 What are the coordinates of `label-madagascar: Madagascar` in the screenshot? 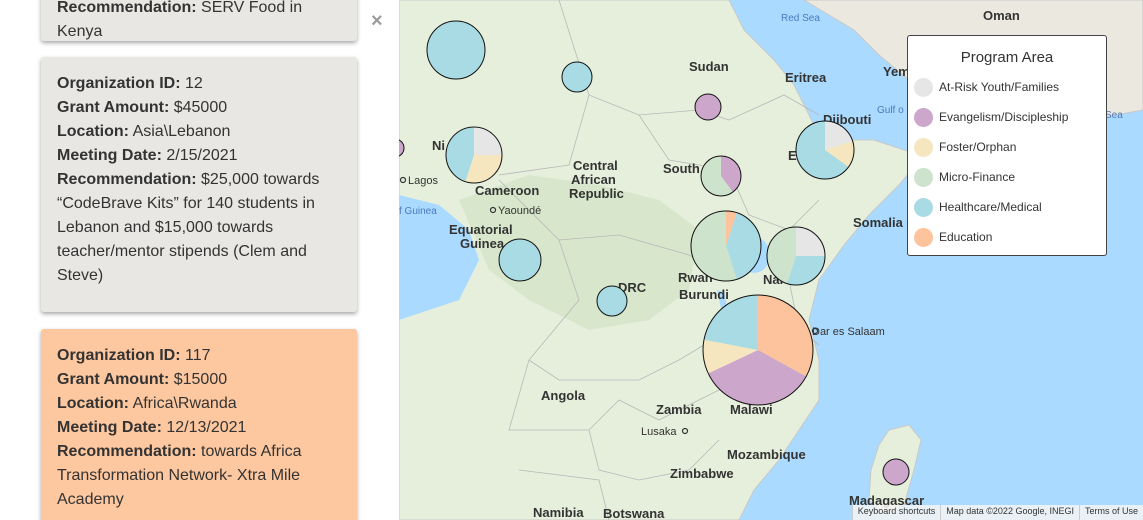 It's located at (886, 500).